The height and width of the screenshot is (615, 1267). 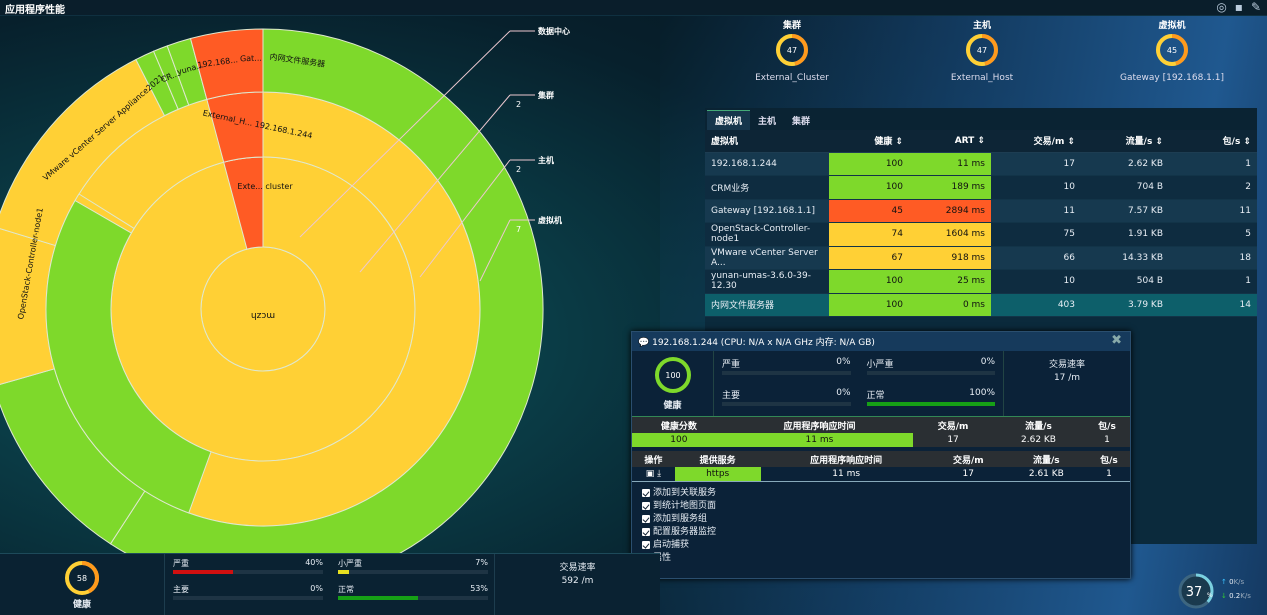 What do you see at coordinates (981, 164) in the screenshot?
I see `table-row: 192.168.1.244 100 11 ms 17 2.62 KB 1` at bounding box center [981, 164].